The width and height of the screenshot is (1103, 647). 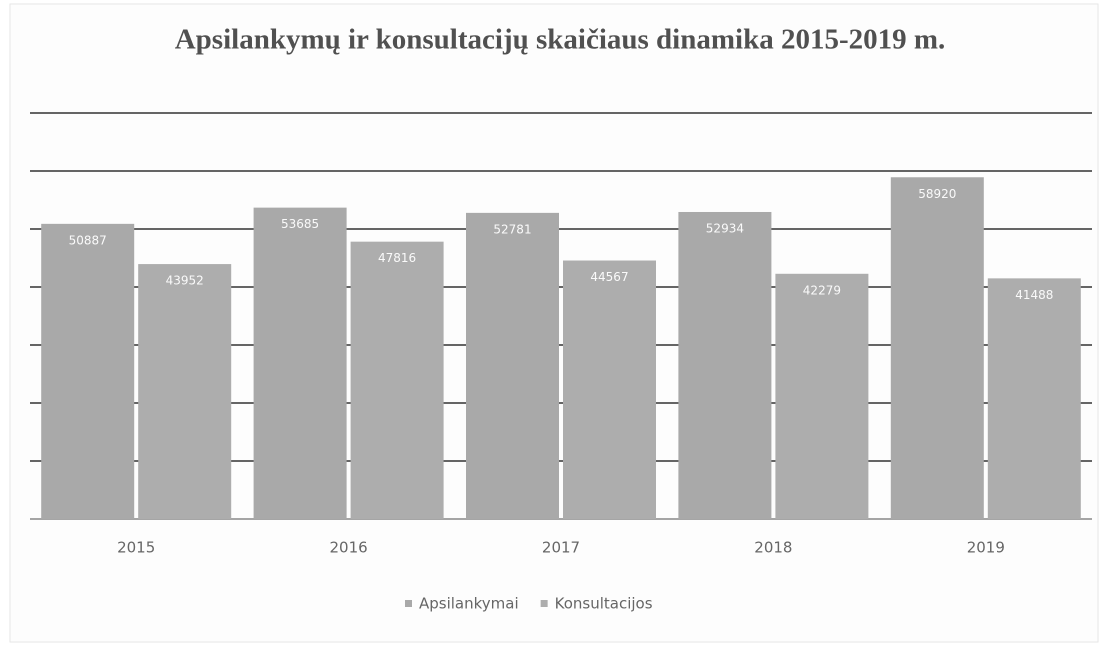 I want to click on data-label: 41488, so click(x=1034, y=295).